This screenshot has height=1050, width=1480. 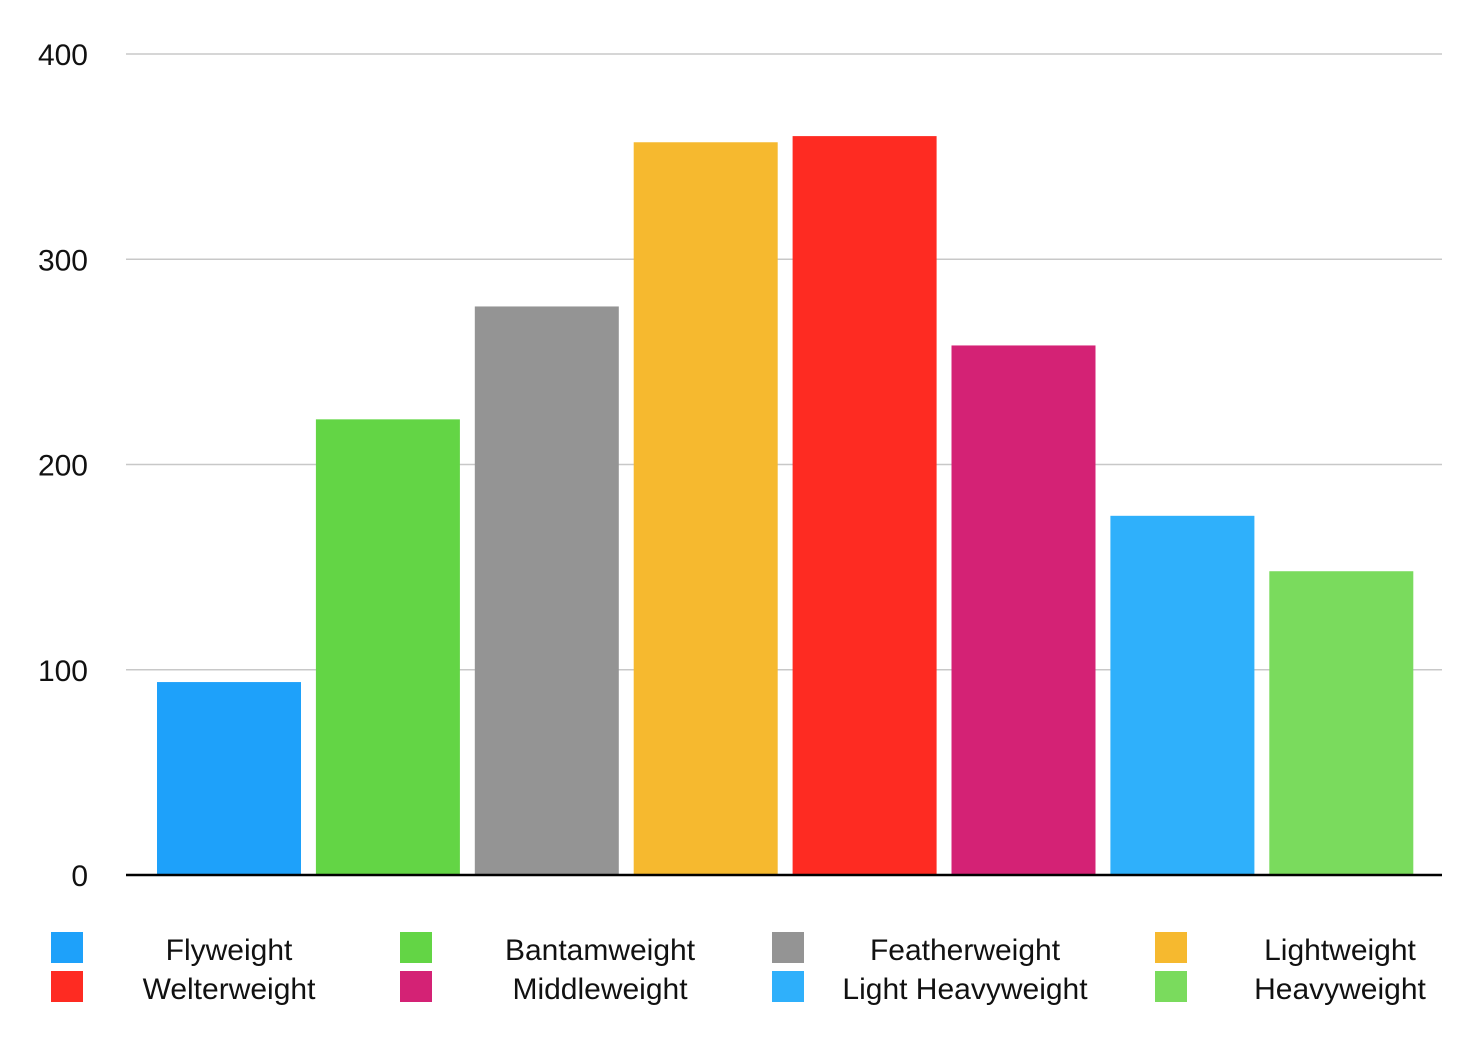 I want to click on legend-item: Welterweight, so click(x=183, y=988).